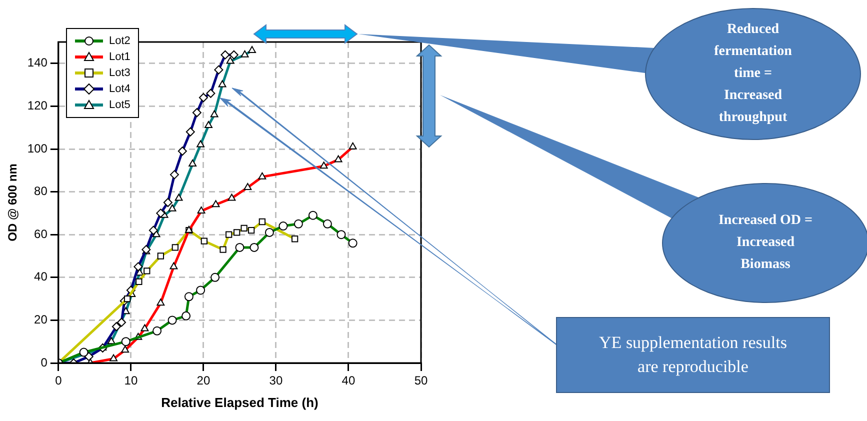 Image resolution: width=867 pixels, height=421 pixels. I want to click on legend-label: Lot2, so click(119, 41).